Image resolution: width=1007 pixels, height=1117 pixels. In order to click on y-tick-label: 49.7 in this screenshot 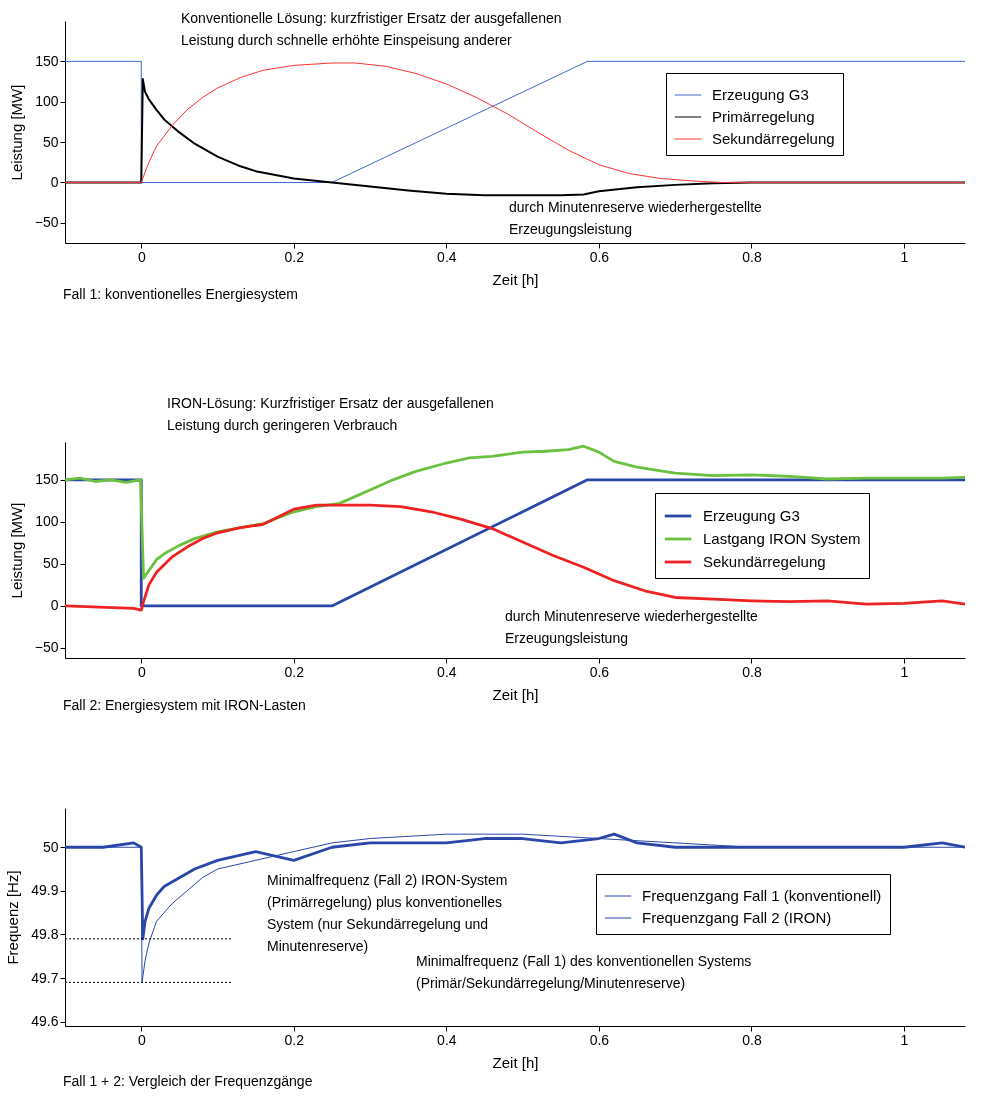, I will do `click(45, 977)`.